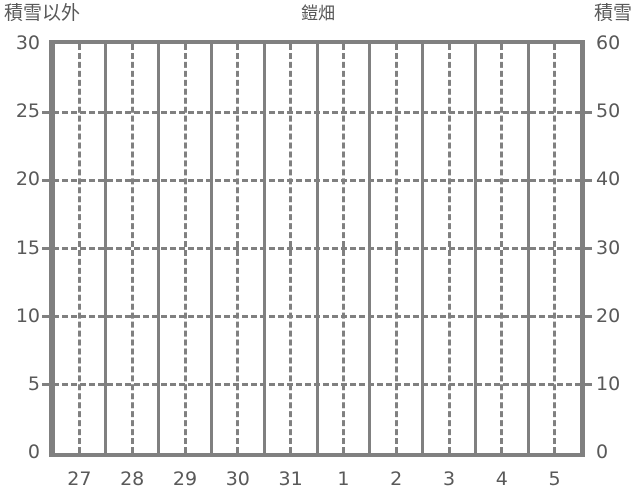 The height and width of the screenshot is (501, 636). What do you see at coordinates (27, 179) in the screenshot?
I see `y-tick-label-left: 20` at bounding box center [27, 179].